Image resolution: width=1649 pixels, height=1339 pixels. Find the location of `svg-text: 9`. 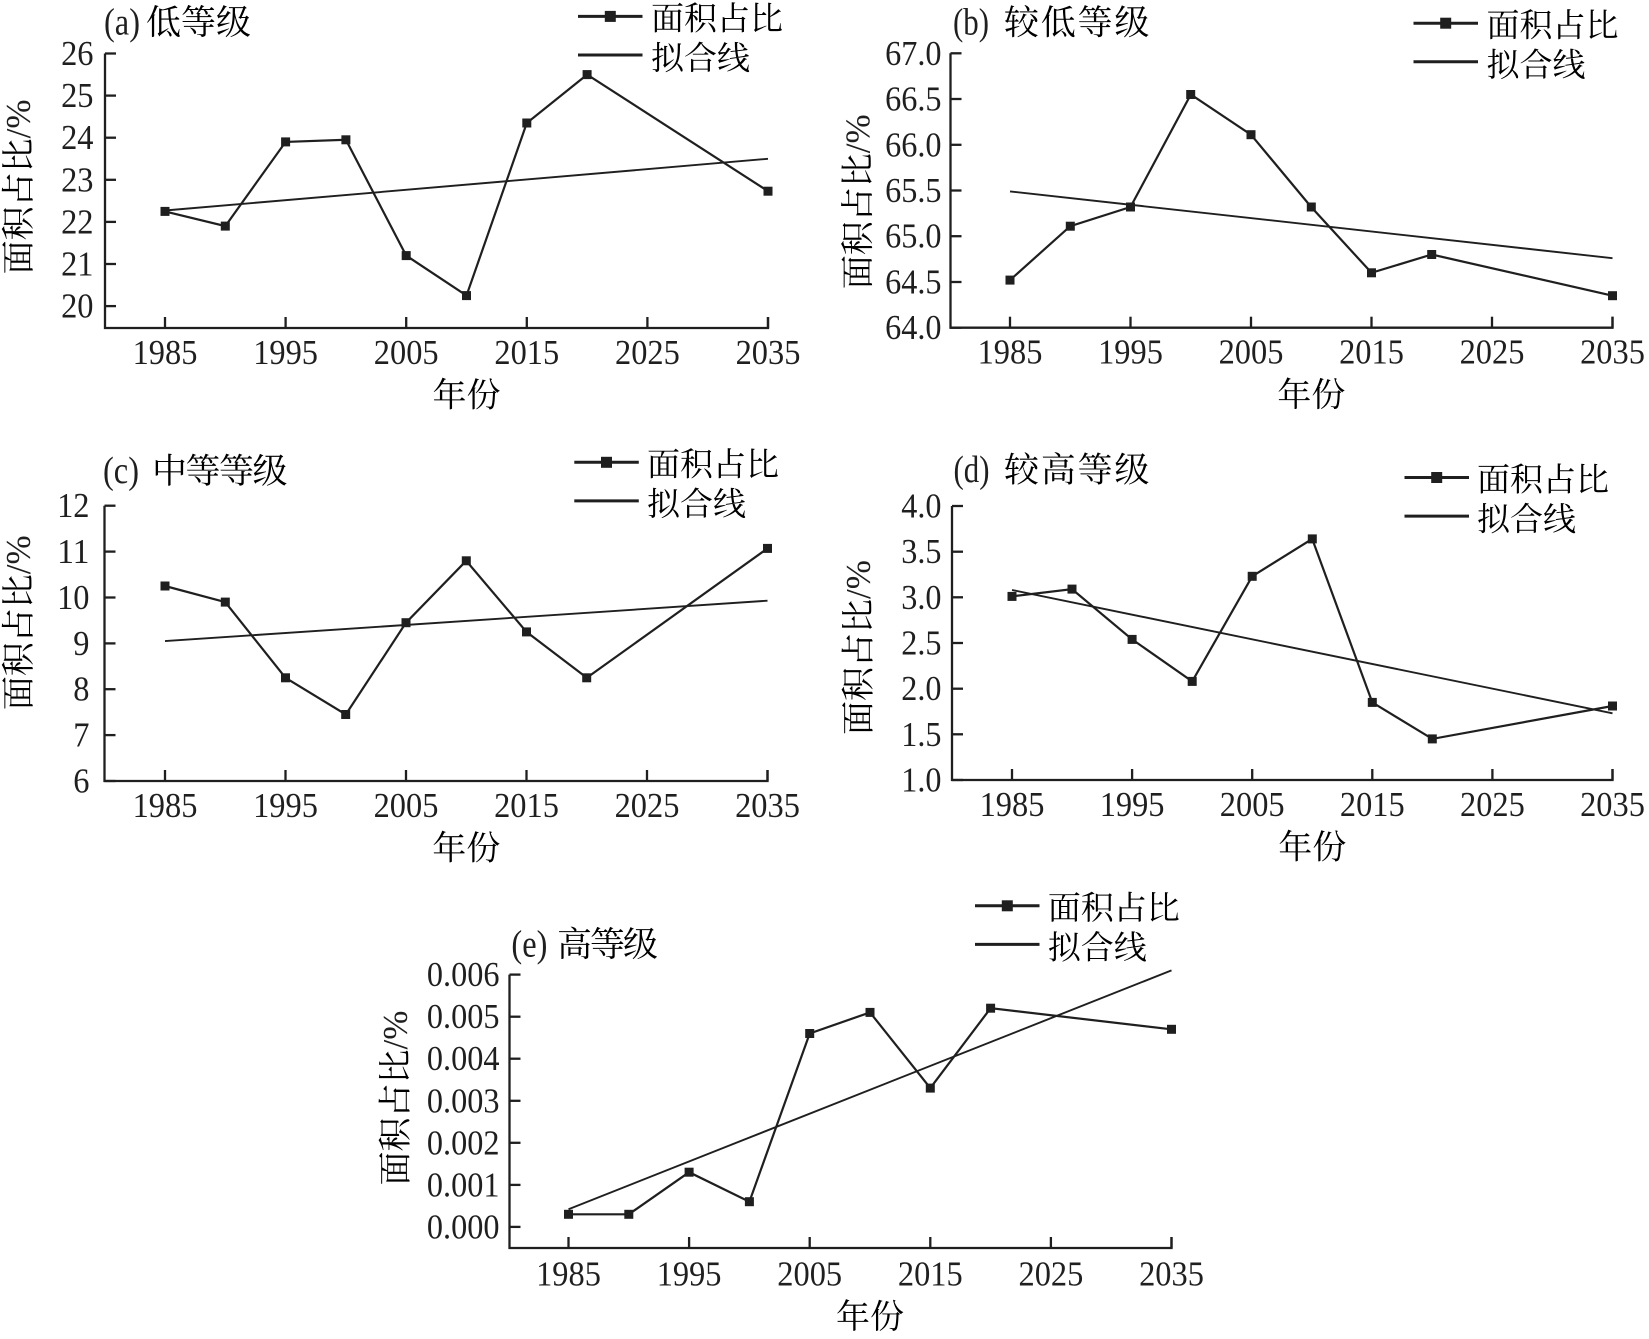

svg-text: 9 is located at coordinates (81, 643).